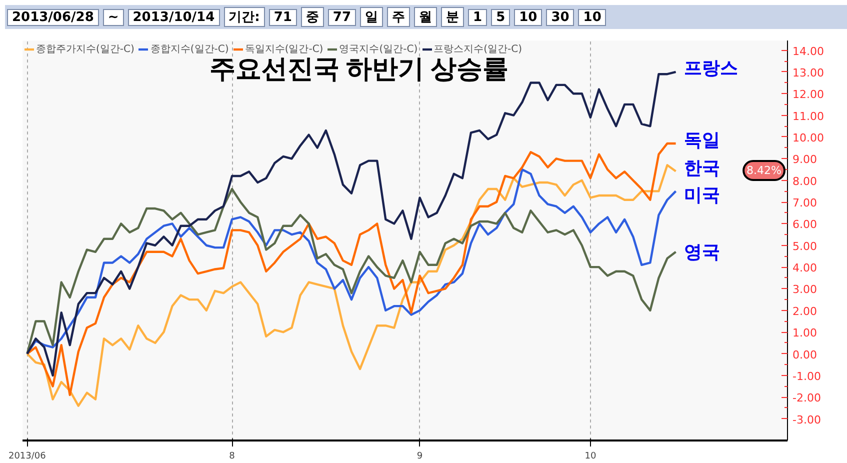 This screenshot has height=463, width=847. What do you see at coordinates (804, 159) in the screenshot?
I see `y-tick-label: 9.00` at bounding box center [804, 159].